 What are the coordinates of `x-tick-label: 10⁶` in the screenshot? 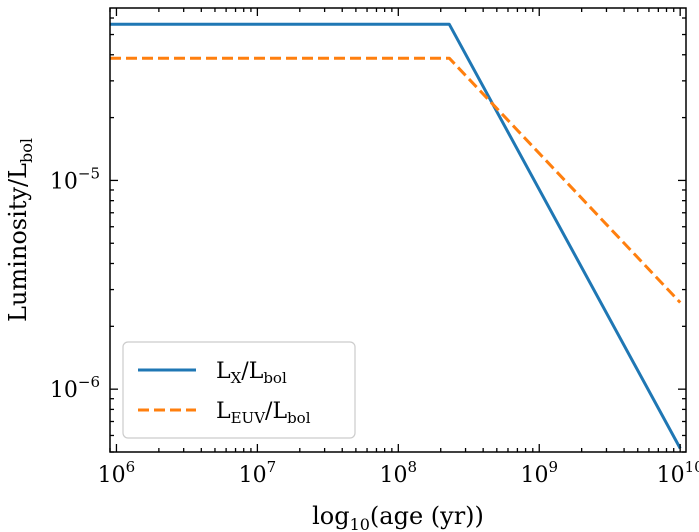 It's located at (117, 473).